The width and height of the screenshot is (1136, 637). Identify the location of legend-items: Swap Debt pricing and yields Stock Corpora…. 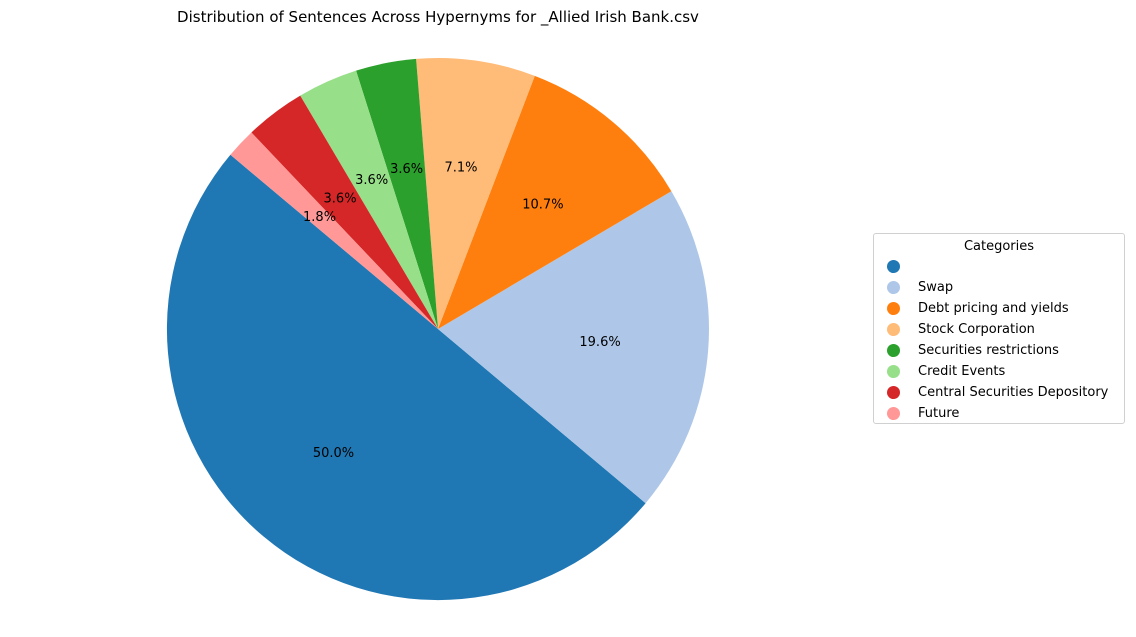
(999, 340).